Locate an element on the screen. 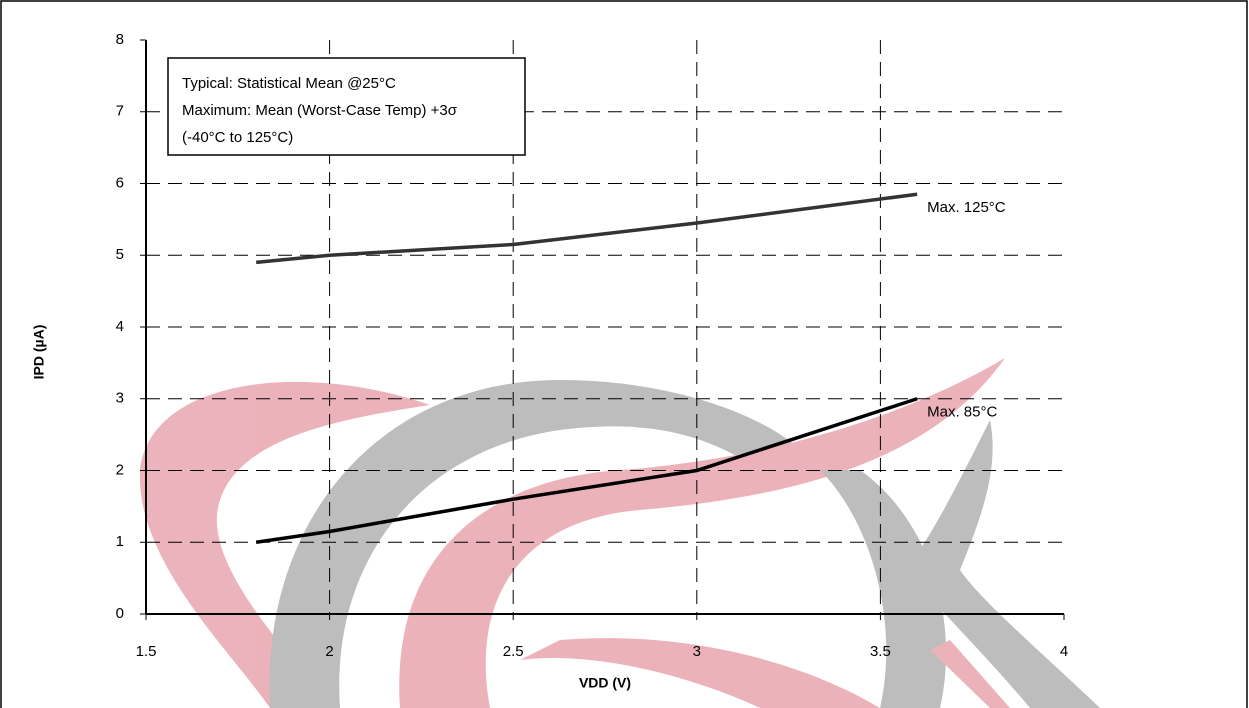 This screenshot has height=708, width=1249. x-tick-label: 3.5 is located at coordinates (880, 651).